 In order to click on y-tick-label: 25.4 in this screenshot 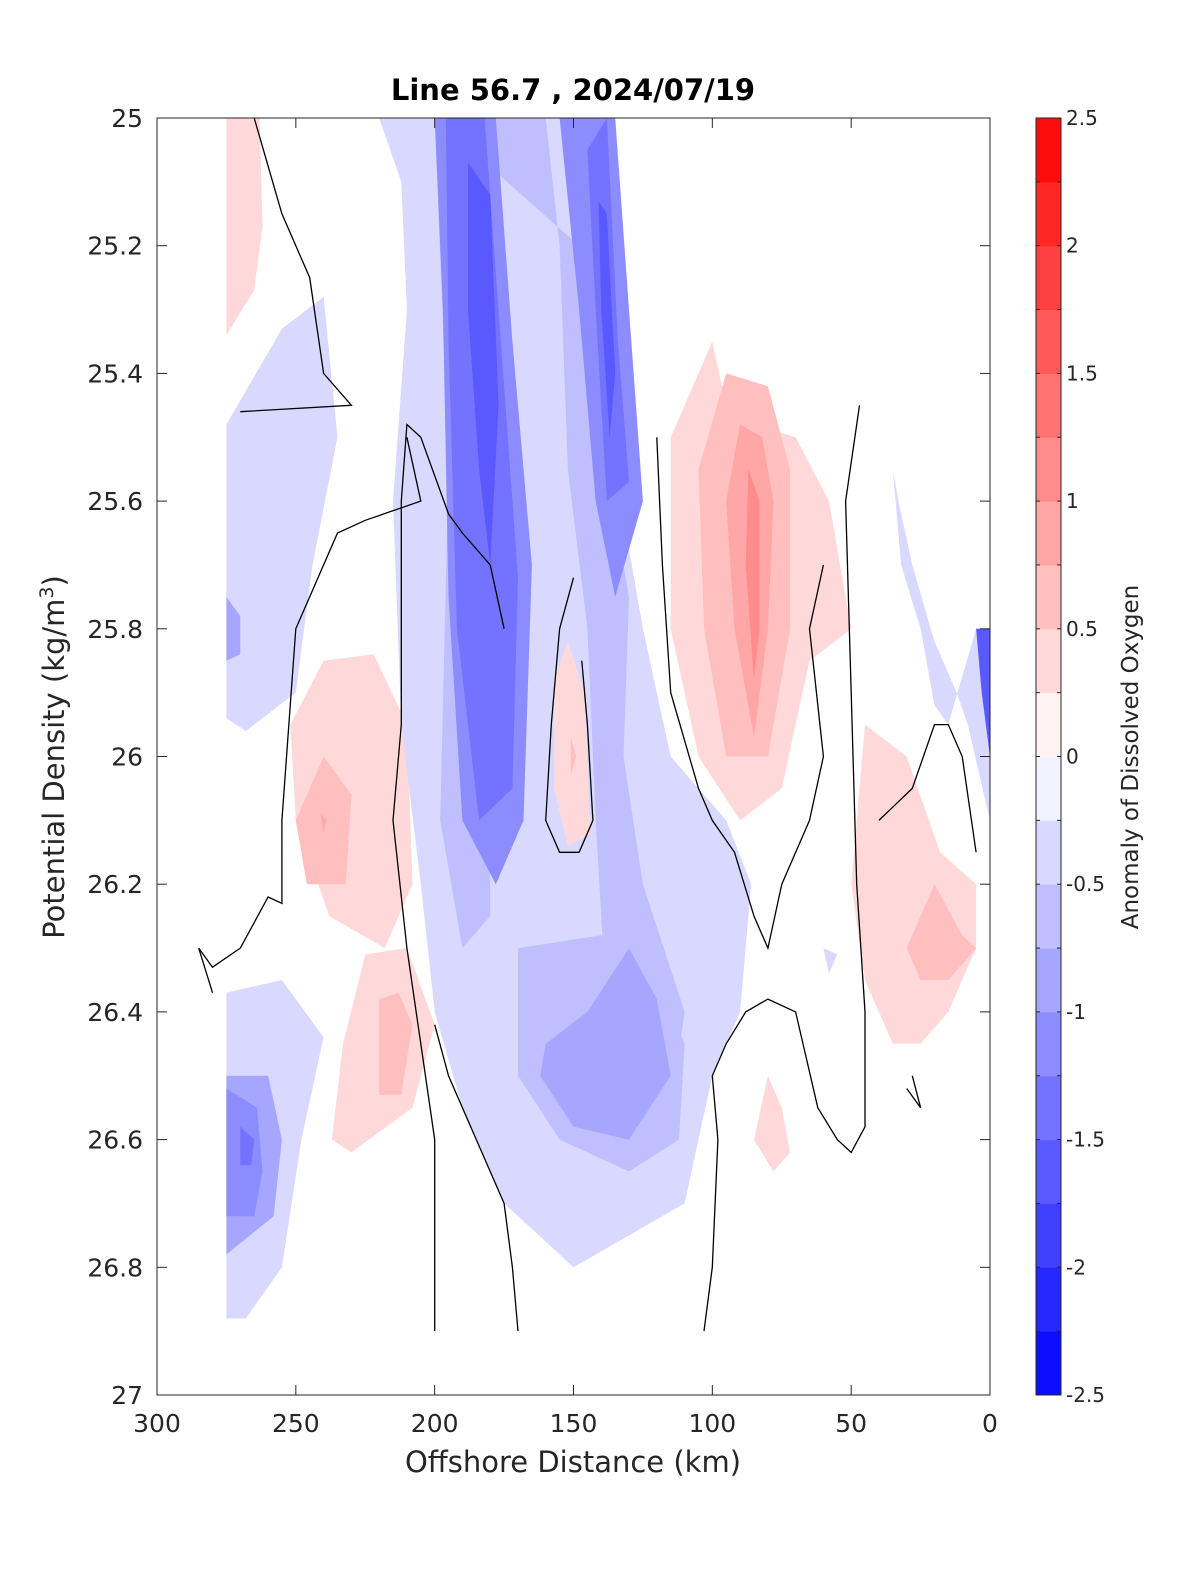, I will do `click(115, 373)`.